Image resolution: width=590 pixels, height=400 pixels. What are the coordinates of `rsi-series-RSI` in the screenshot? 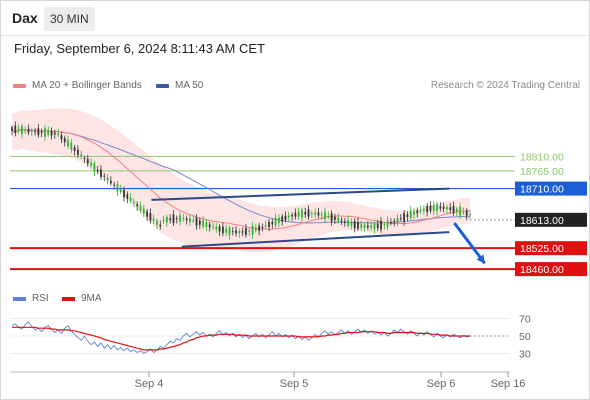 It's located at (241, 337).